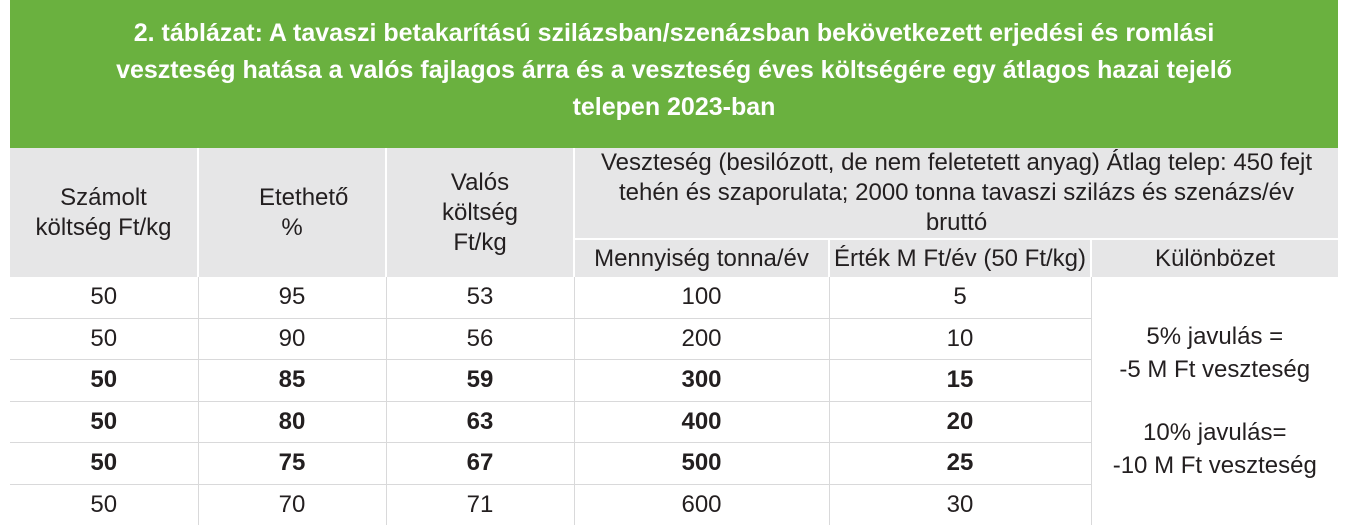  Describe the element at coordinates (479, 339) in the screenshot. I see `cell-real-cost: 56` at that location.